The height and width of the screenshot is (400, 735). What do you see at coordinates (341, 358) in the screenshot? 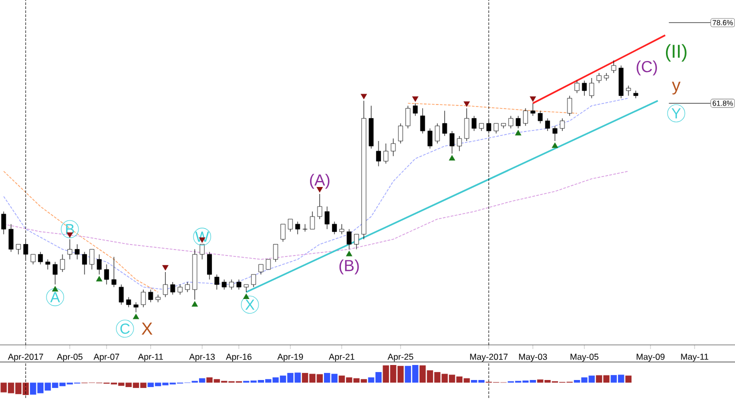
I see `x-tick-label: Apr-21` at bounding box center [341, 358].